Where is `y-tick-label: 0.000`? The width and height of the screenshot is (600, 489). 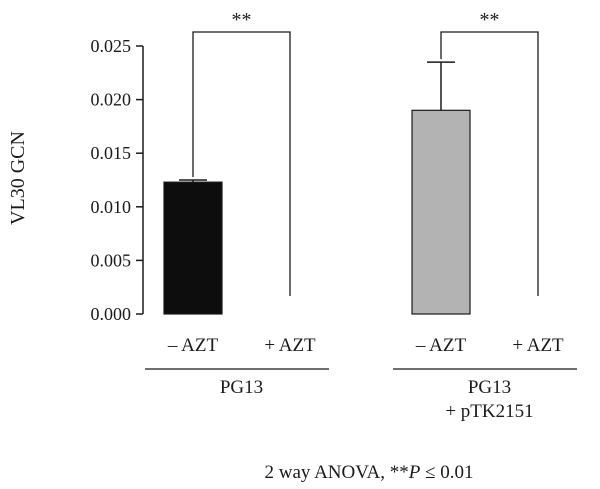 y-tick-label: 0.000 is located at coordinates (111, 314).